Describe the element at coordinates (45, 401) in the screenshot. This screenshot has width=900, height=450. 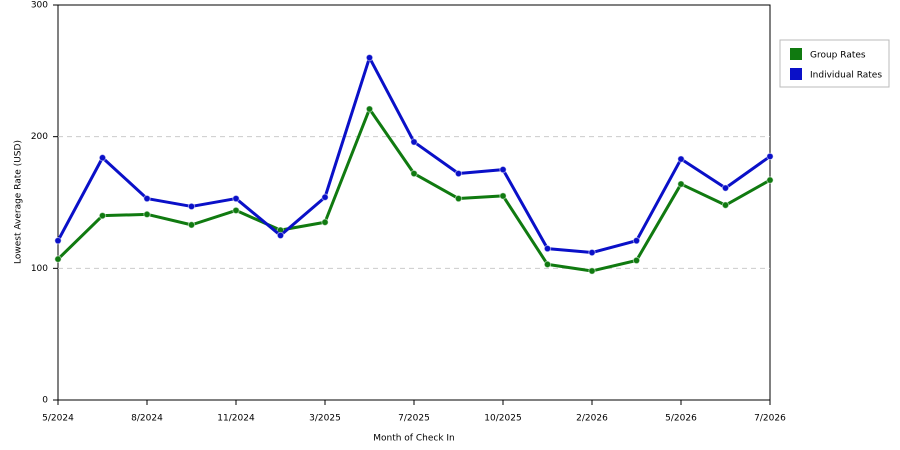
I see `y-tick-label: 0` at that location.